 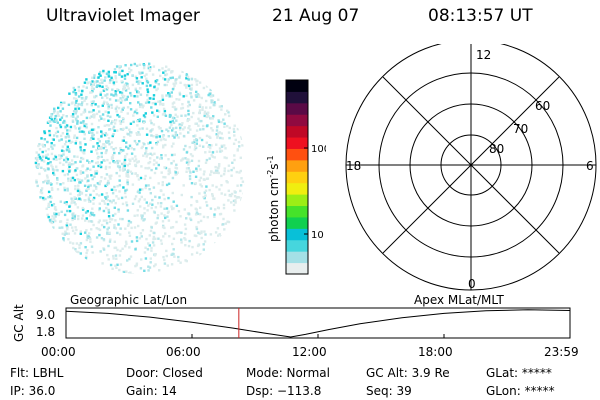 I want to click on time-label: 08:13:57 UT, so click(x=480, y=16).